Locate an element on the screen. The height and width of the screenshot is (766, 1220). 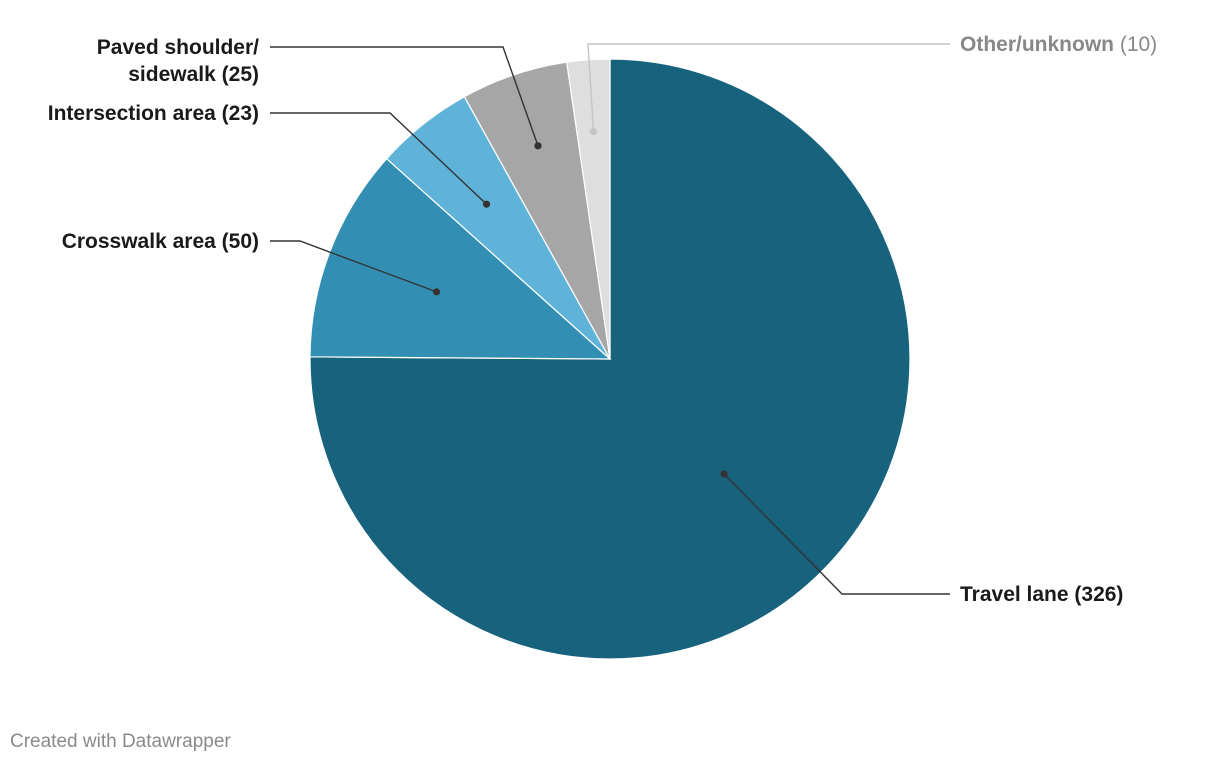
slice-label-intersection-area: Intersection area (23) is located at coordinates (153, 113).